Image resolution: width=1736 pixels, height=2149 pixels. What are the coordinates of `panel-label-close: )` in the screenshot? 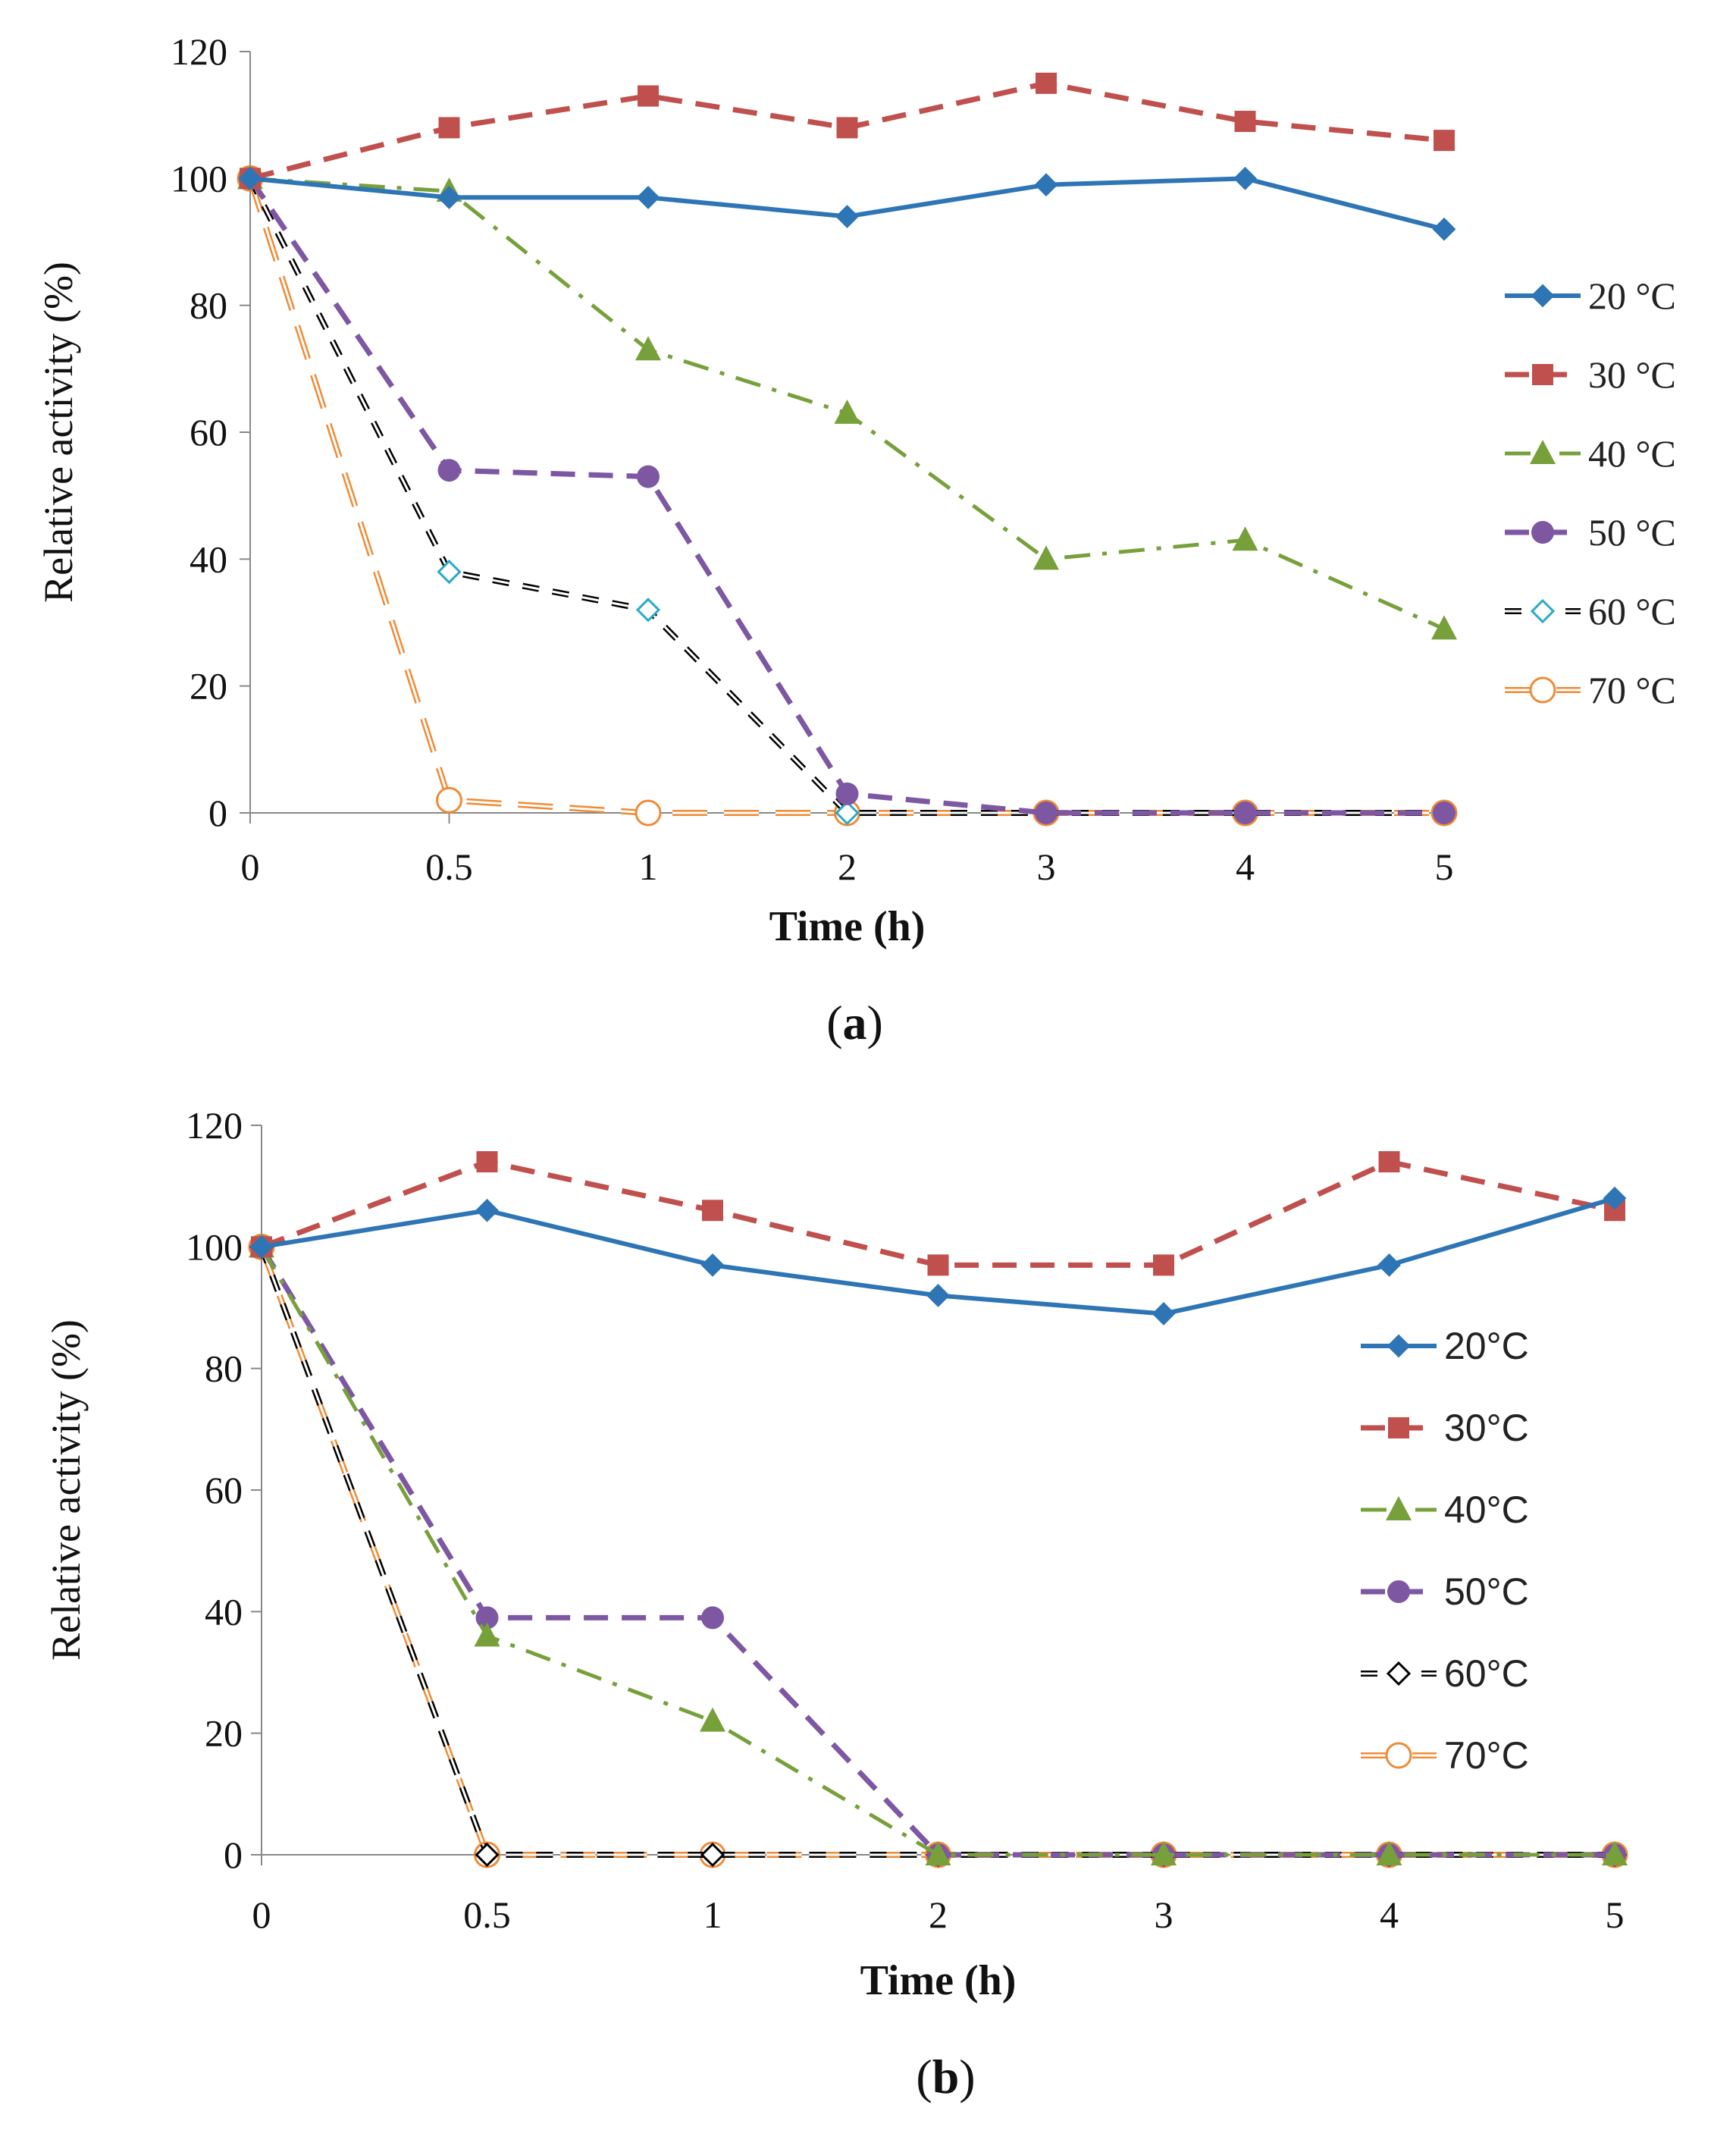 It's located at (875, 1022).